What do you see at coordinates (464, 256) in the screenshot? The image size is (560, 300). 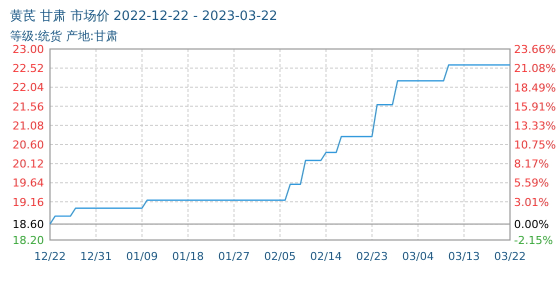 I see `x-tick-label: 03/13` at bounding box center [464, 256].